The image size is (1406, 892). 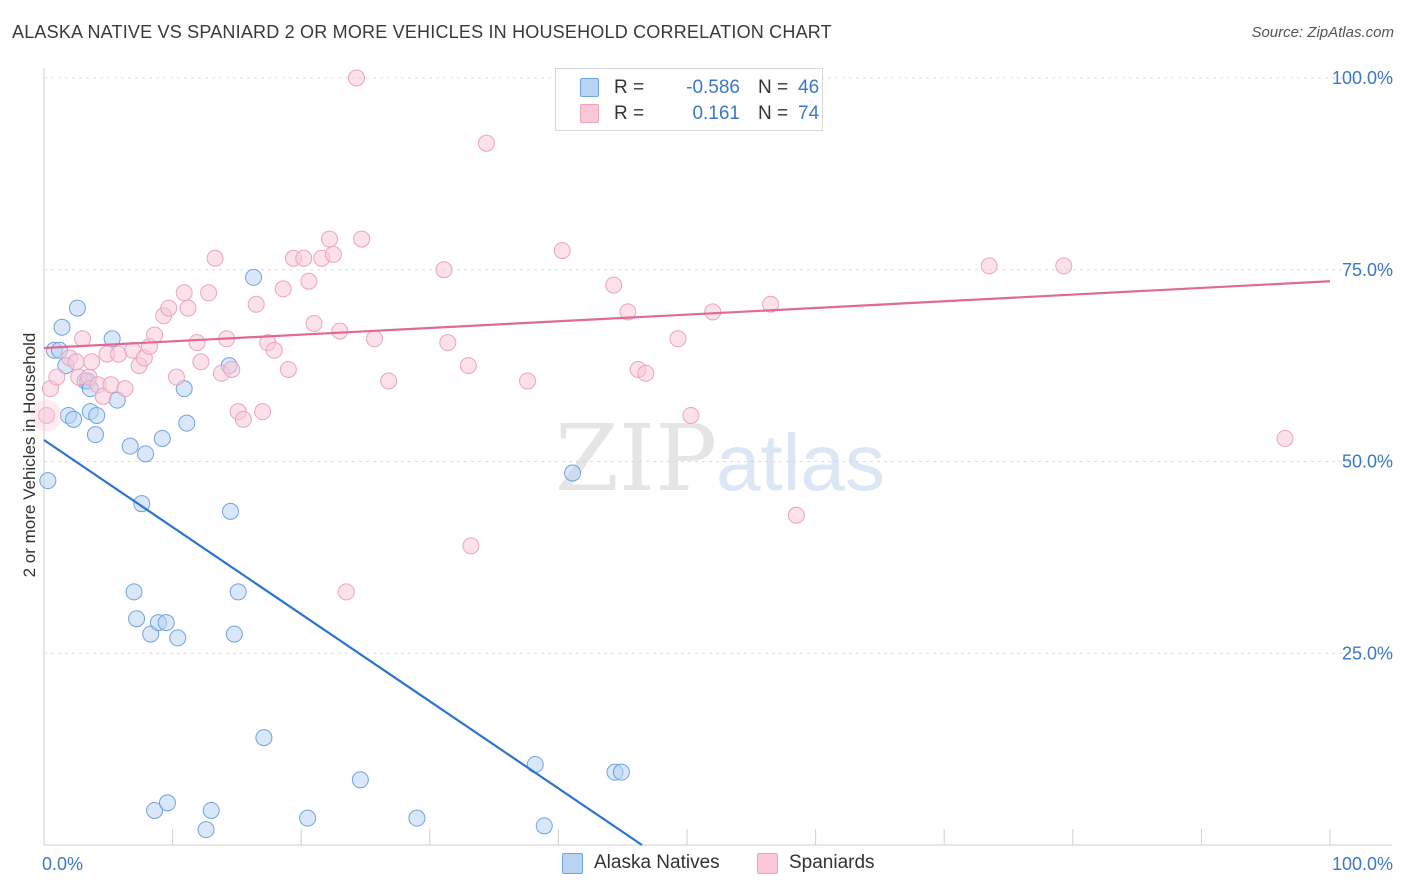 What do you see at coordinates (589, 87) in the screenshot?
I see `legend-swatch-blue` at bounding box center [589, 87].